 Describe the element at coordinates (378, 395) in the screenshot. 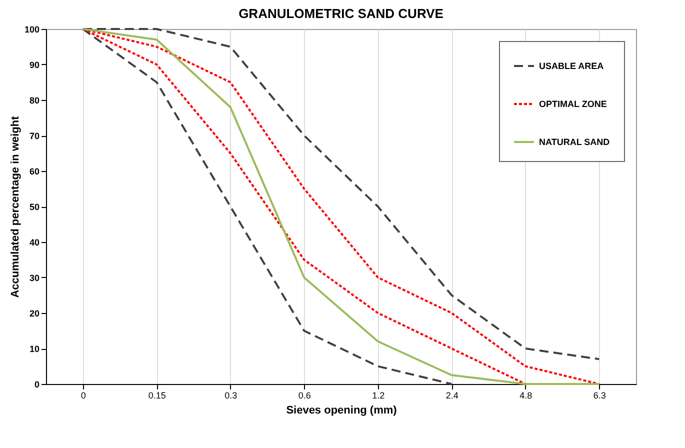

I see `x-tick-label: 1.2` at that location.